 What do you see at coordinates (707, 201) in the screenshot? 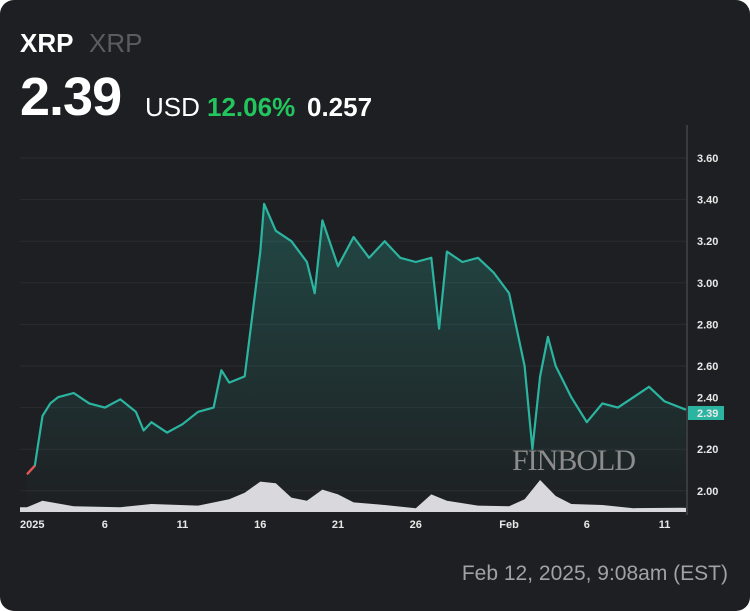
I see `y-tick-label: 3.40` at bounding box center [707, 201].